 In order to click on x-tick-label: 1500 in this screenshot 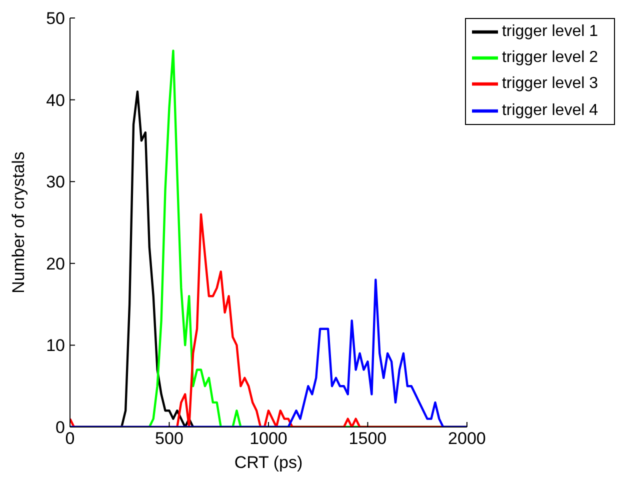, I will do `click(367, 438)`.